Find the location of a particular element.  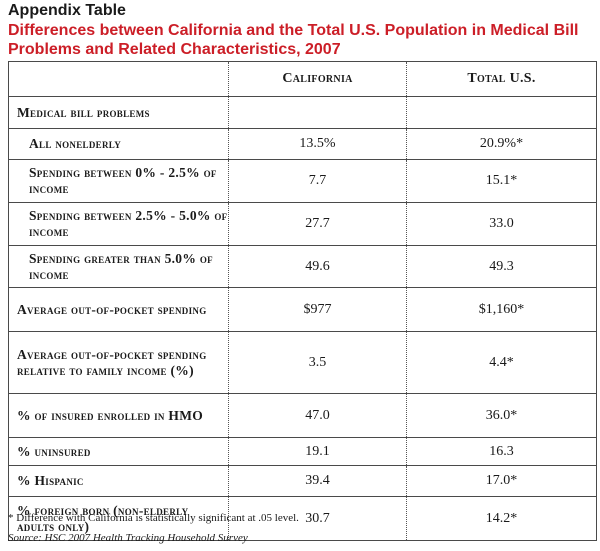

total-us-value: 20.9%* is located at coordinates (501, 144).